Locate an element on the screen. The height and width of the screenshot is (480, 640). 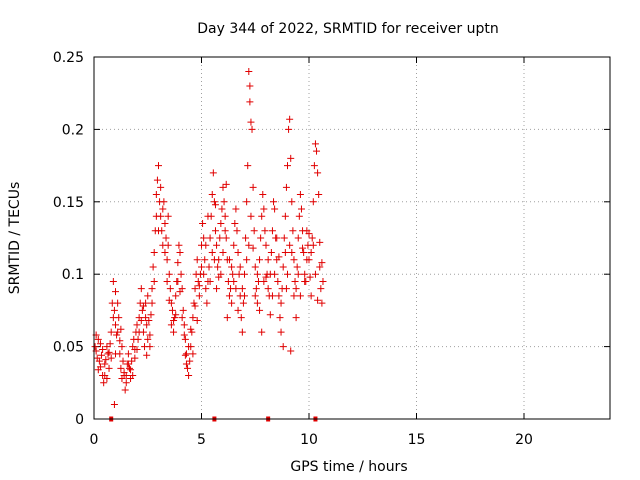
y-tick-label: 0.05 is located at coordinates (68, 348).